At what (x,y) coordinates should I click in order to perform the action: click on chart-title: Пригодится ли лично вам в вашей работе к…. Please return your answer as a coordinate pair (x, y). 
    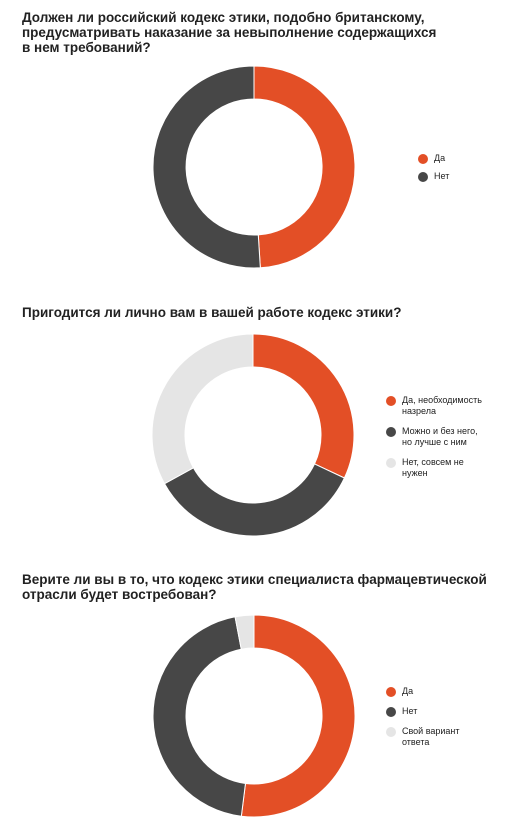
    Looking at the image, I should click on (212, 312).